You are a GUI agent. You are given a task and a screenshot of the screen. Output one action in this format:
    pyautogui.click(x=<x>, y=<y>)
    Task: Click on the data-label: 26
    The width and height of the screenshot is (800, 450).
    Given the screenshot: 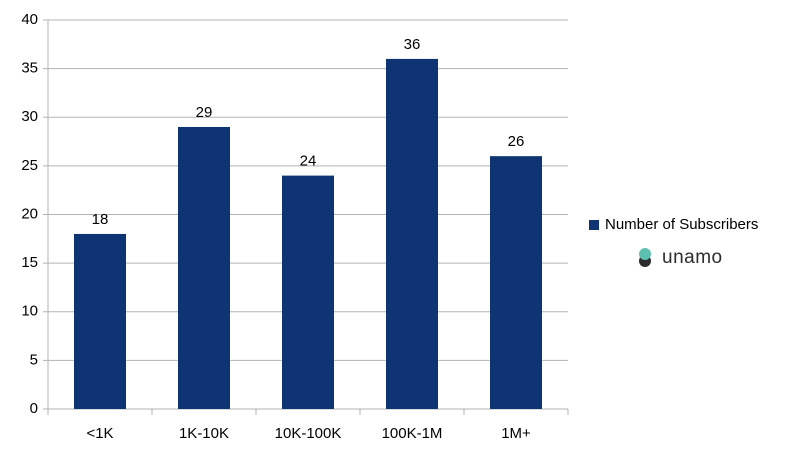 What is the action you would take?
    pyautogui.click(x=516, y=141)
    